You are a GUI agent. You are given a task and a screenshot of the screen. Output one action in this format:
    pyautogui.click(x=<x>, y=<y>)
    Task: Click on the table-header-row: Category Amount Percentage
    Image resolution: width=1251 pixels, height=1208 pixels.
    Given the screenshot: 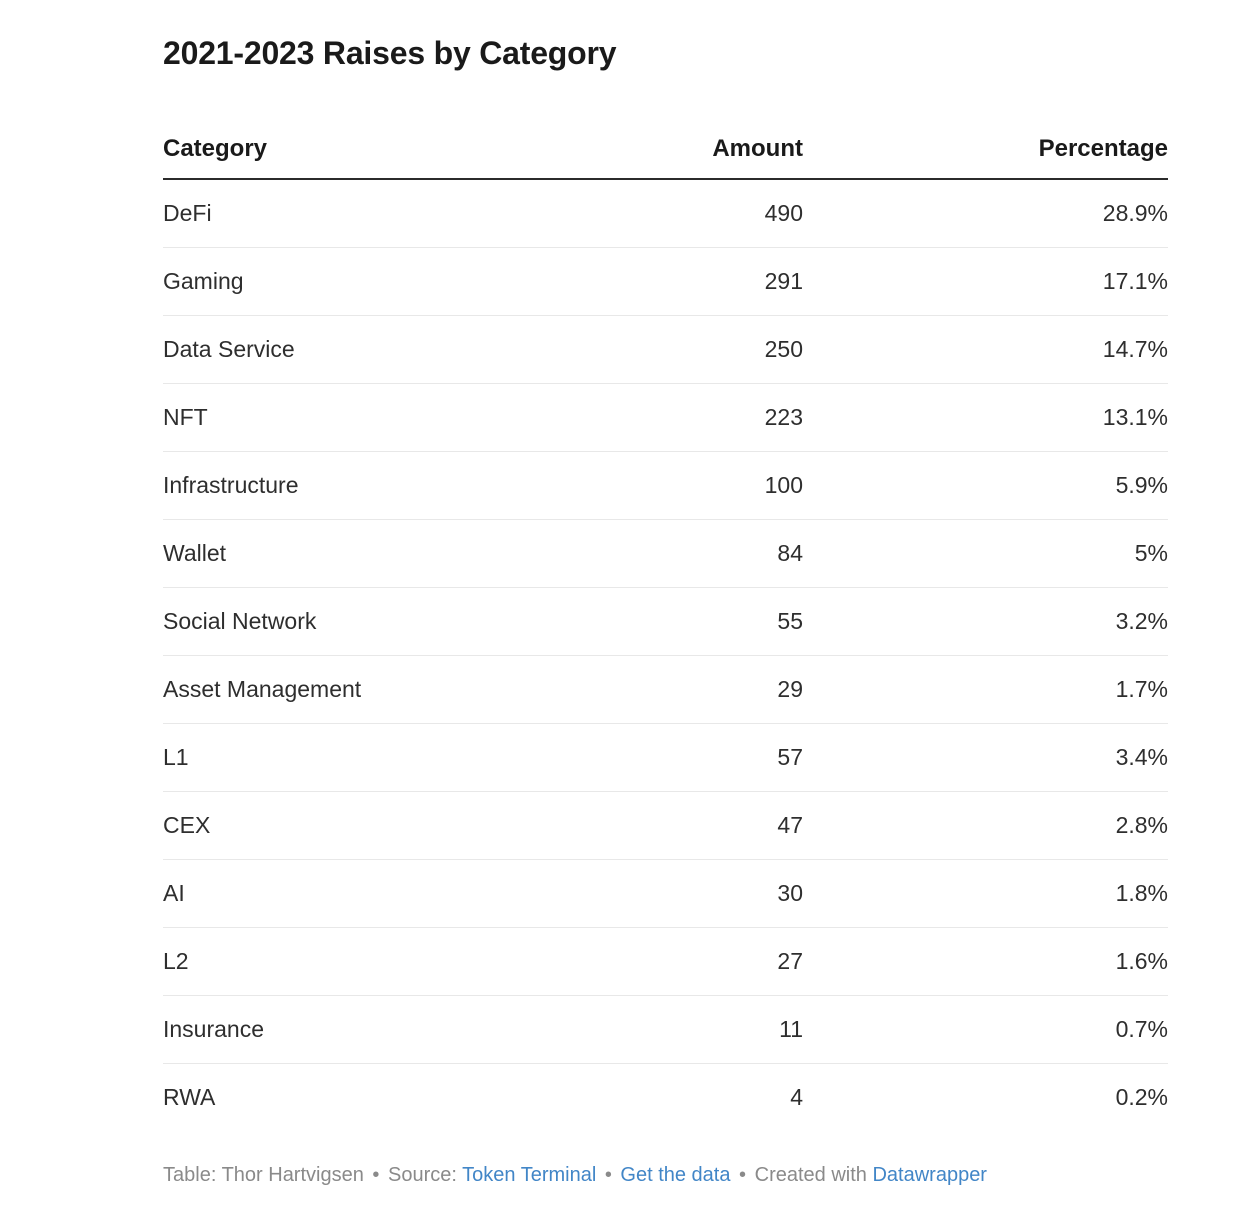 What is the action you would take?
    pyautogui.click(x=665, y=150)
    